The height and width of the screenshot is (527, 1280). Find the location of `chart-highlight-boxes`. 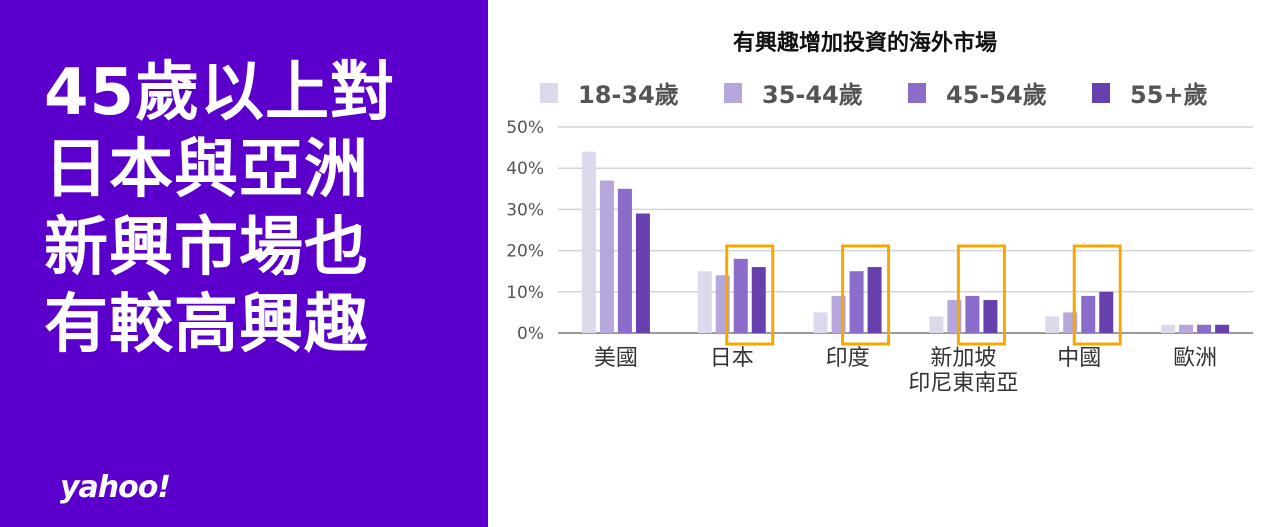

chart-highlight-boxes is located at coordinates (923, 295).